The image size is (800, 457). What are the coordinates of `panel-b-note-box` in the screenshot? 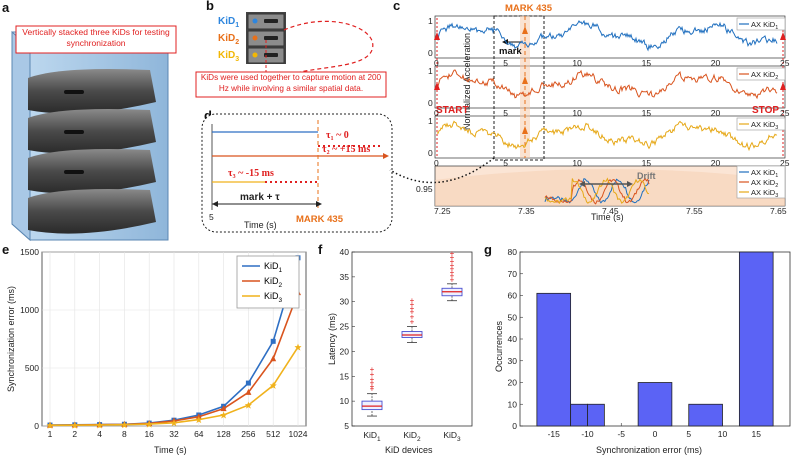 It's located at (291, 84).